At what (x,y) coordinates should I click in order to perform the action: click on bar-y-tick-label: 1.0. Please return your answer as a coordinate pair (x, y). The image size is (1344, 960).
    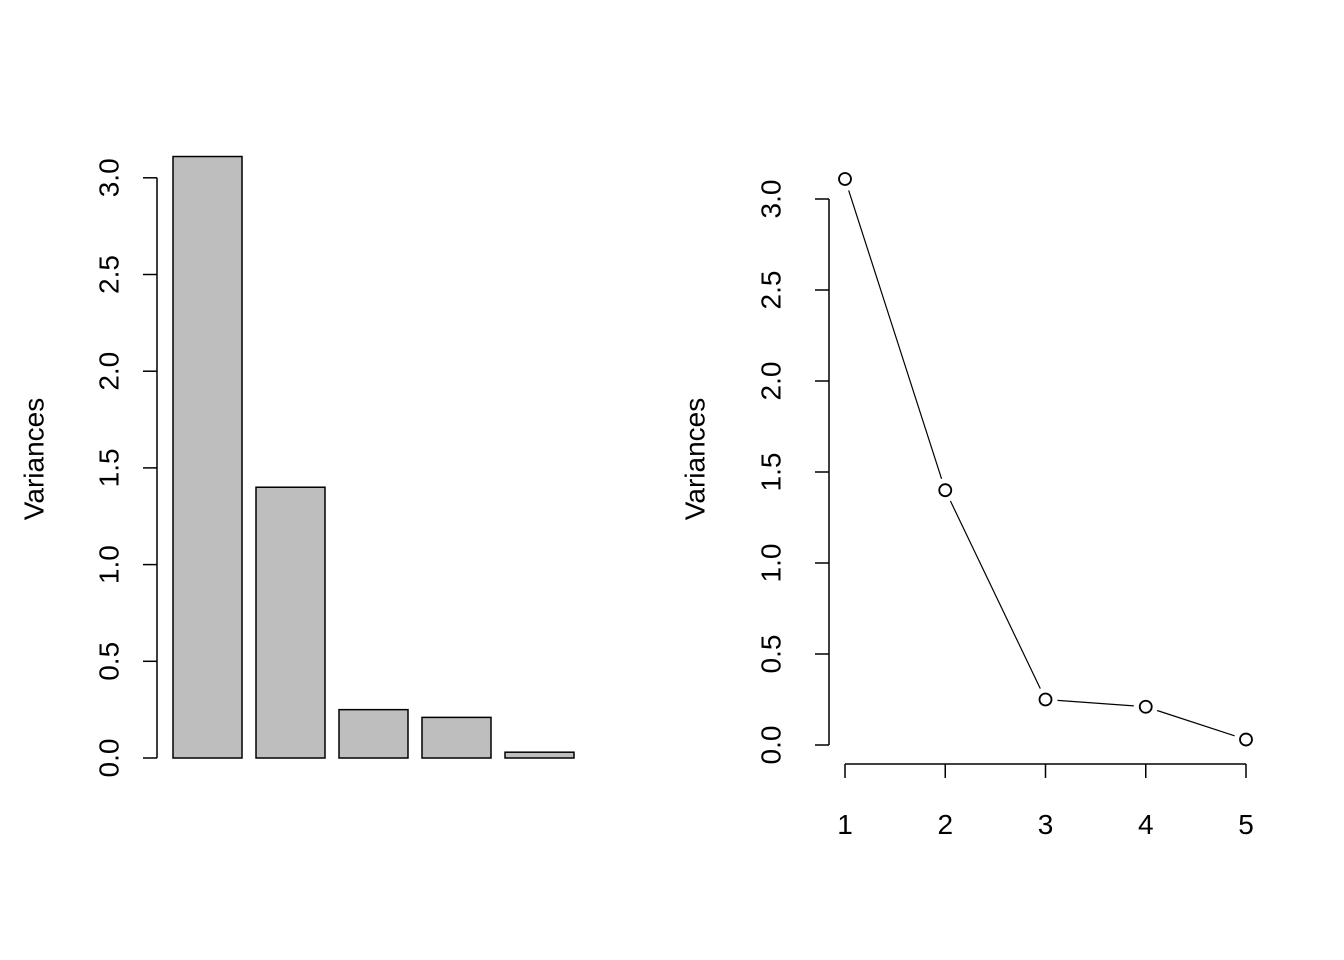
    Looking at the image, I should click on (108, 564).